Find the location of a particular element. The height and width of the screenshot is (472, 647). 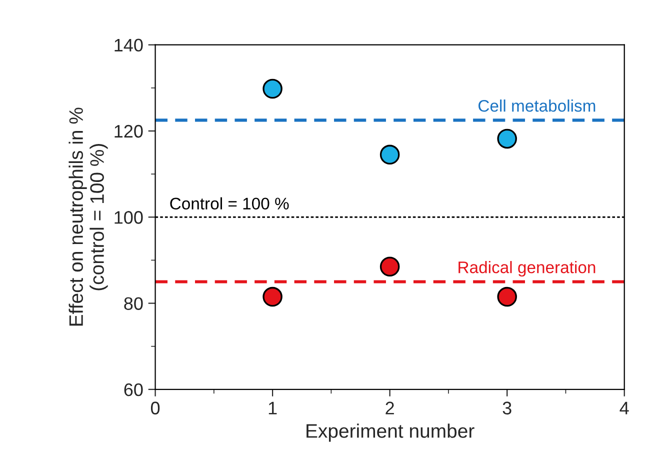

x-tick-label: 0 is located at coordinates (155, 408).